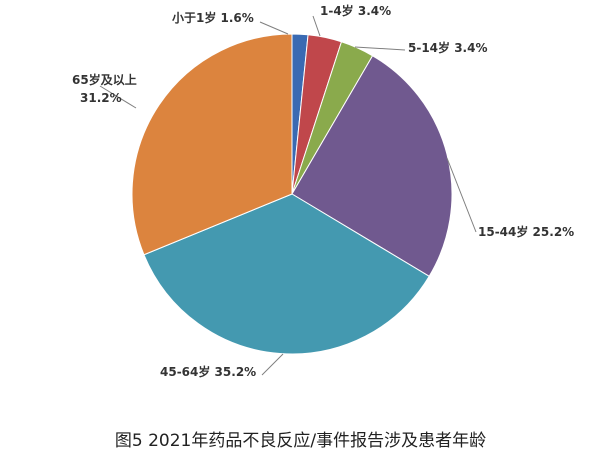 Image resolution: width=601 pixels, height=463 pixels. Describe the element at coordinates (448, 47) in the screenshot. I see `slice-label: 5-14岁 3.4%` at that location.